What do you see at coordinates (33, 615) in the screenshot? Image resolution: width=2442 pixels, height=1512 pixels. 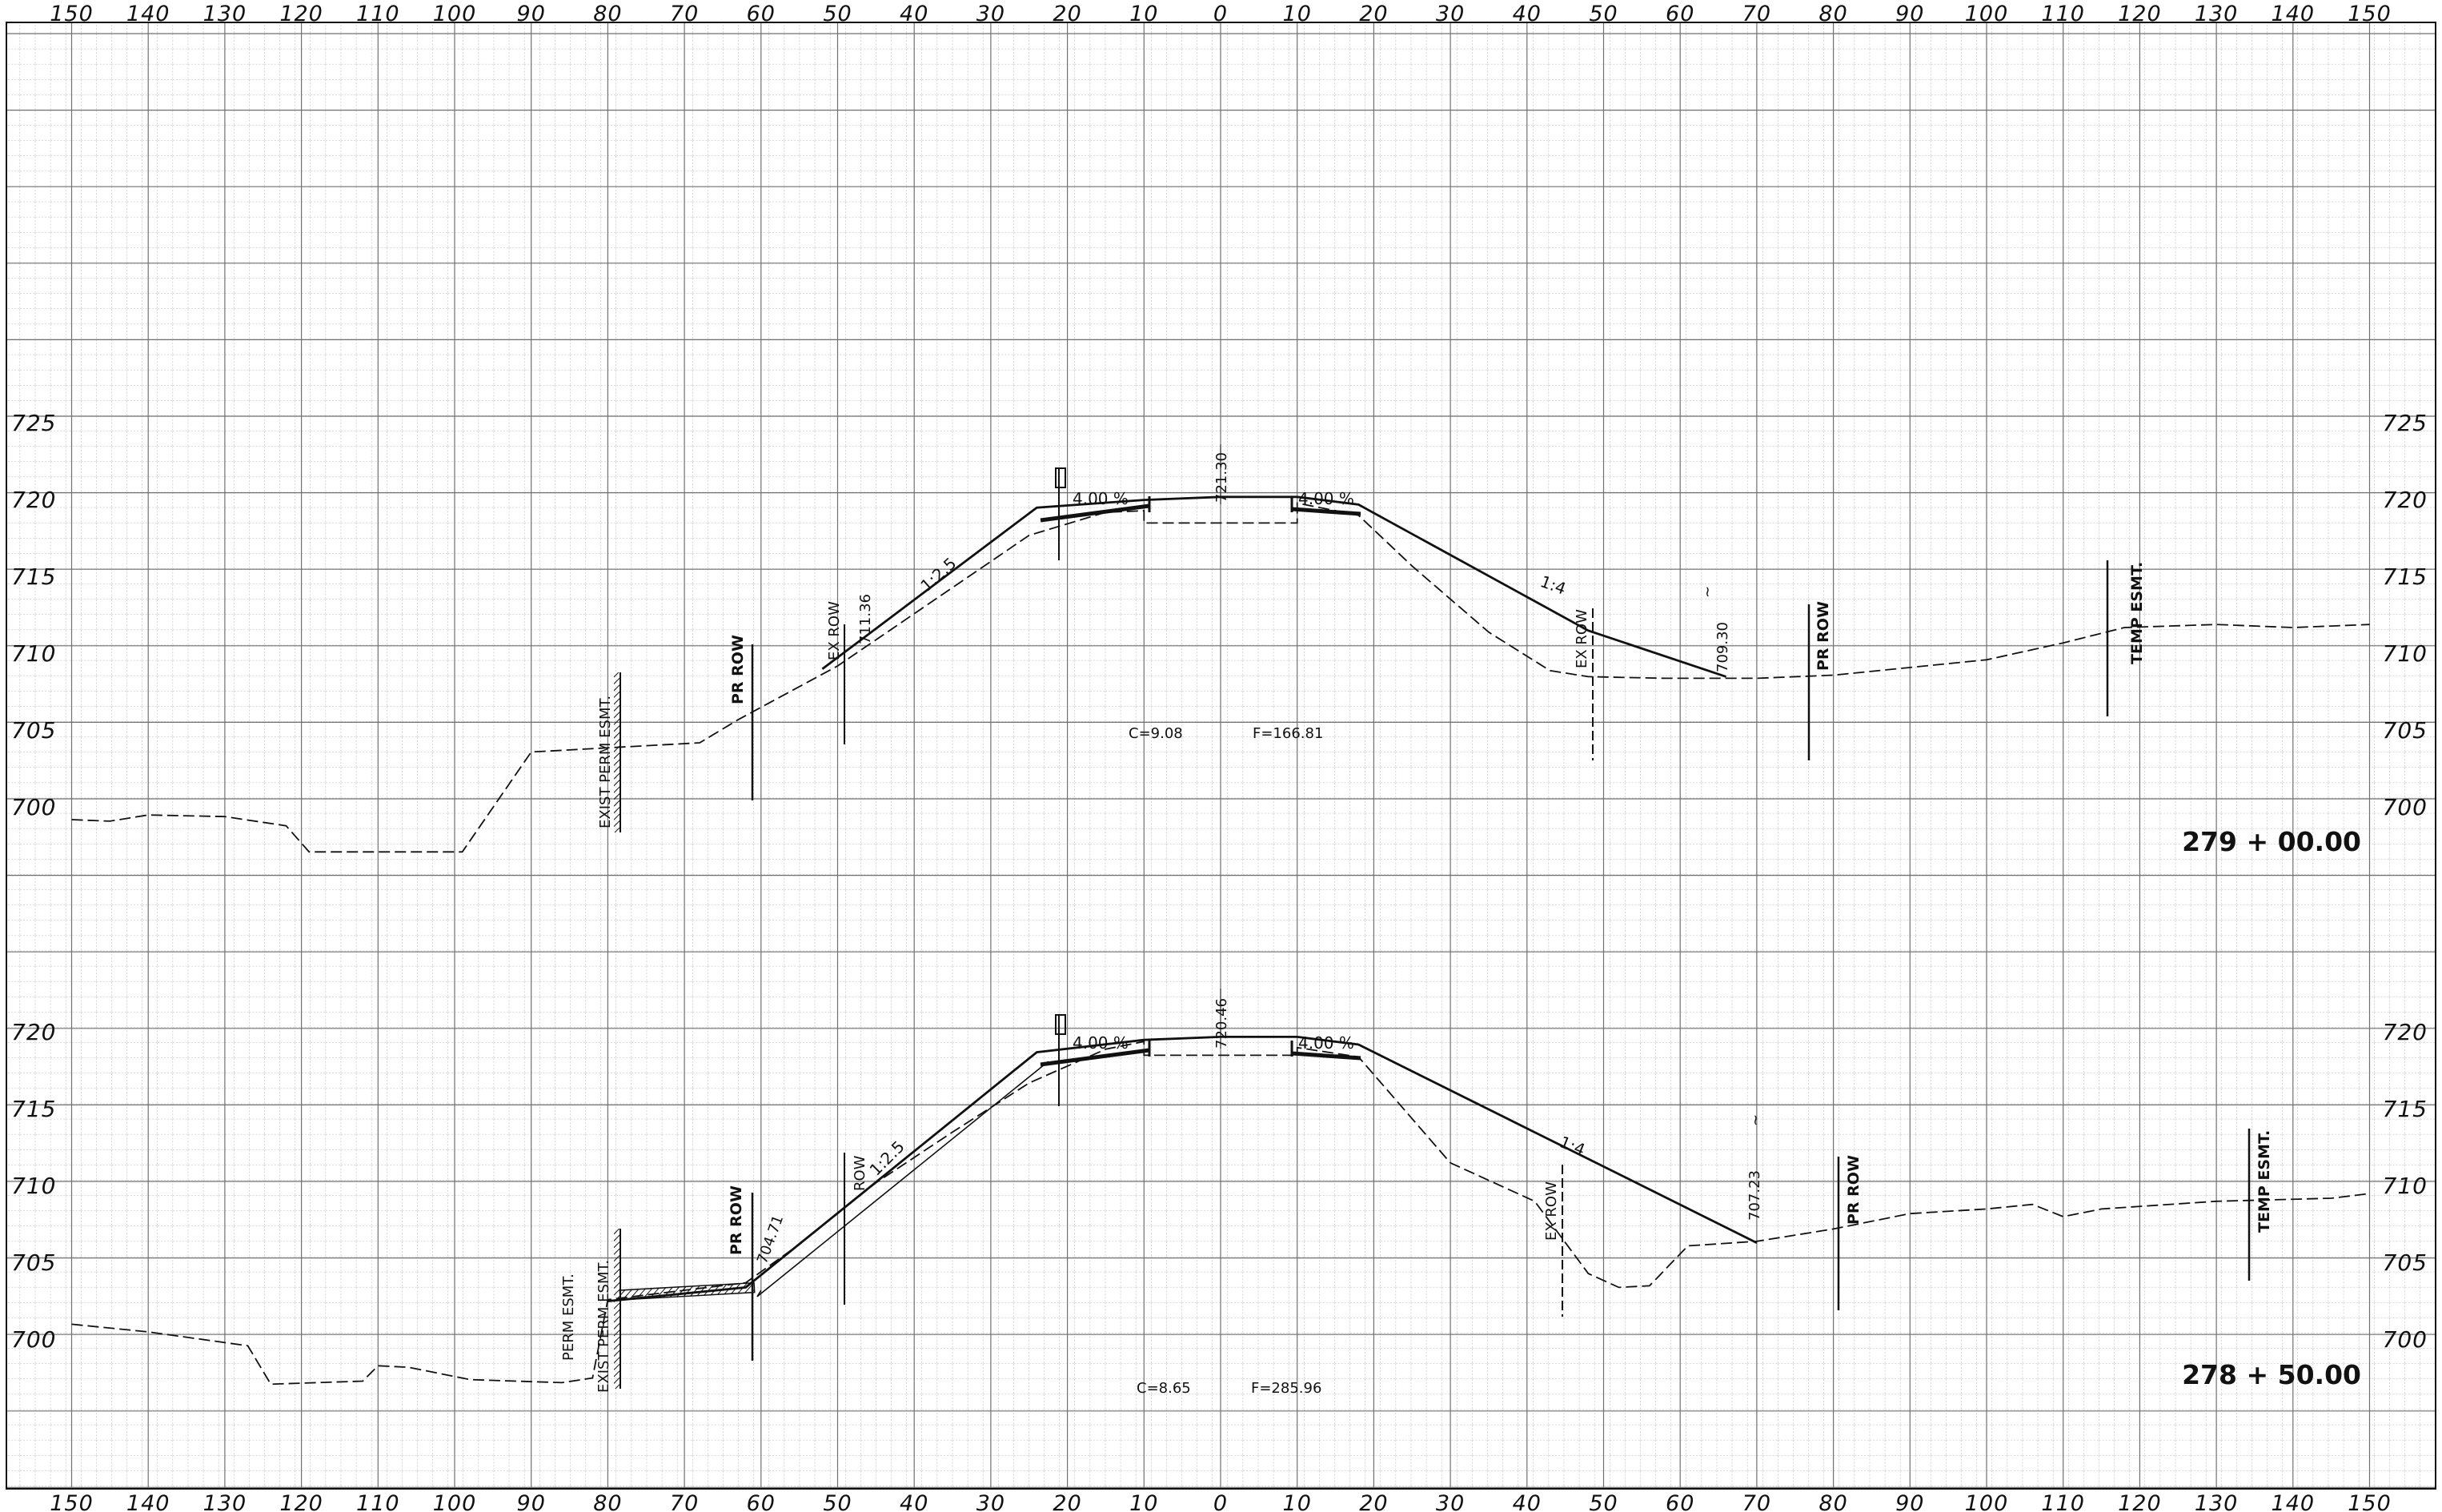 I see `elevation-ticks-left: 725 720 715 710 705 700` at bounding box center [33, 615].